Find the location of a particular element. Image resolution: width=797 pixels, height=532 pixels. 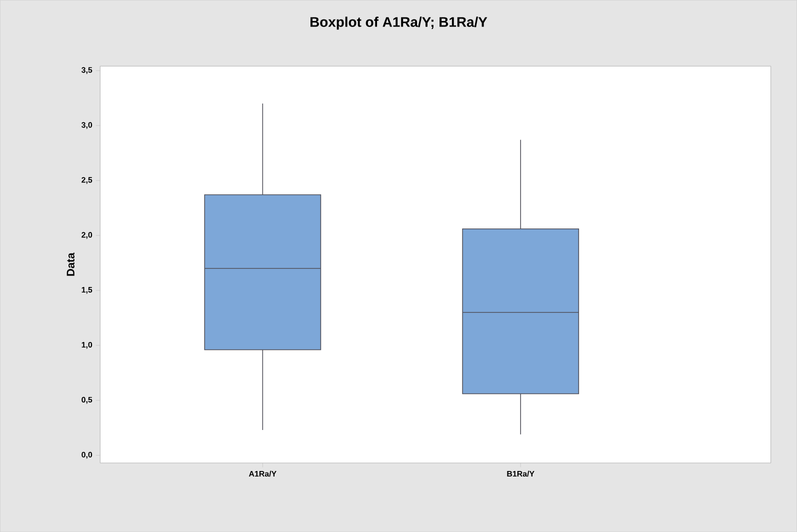

chart-title: Boxplot of A1Ra/Y; B1Ra/Y is located at coordinates (399, 23).